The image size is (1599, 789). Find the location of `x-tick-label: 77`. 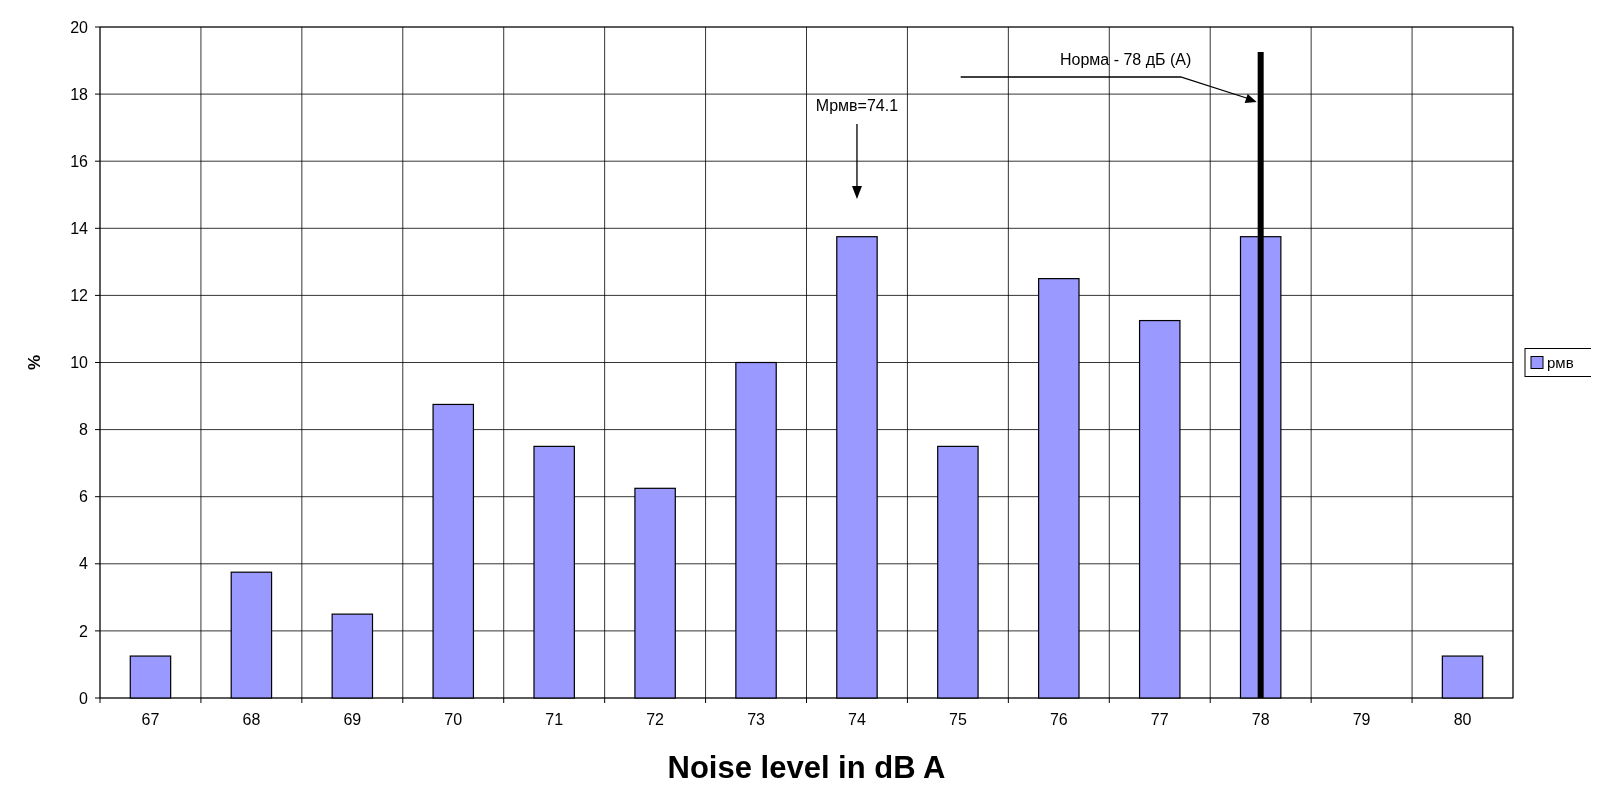

x-tick-label: 77 is located at coordinates (1159, 719).